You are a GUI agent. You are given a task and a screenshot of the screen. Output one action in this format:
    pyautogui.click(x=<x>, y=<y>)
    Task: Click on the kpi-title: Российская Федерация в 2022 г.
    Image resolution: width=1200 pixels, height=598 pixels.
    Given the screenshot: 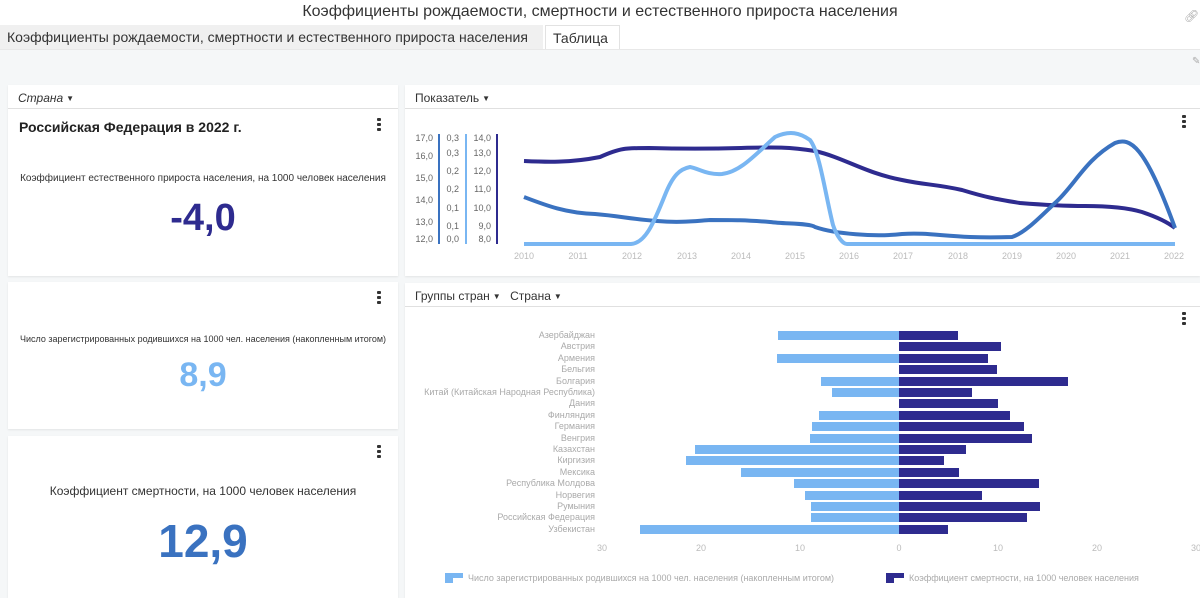 What is the action you would take?
    pyautogui.click(x=130, y=127)
    